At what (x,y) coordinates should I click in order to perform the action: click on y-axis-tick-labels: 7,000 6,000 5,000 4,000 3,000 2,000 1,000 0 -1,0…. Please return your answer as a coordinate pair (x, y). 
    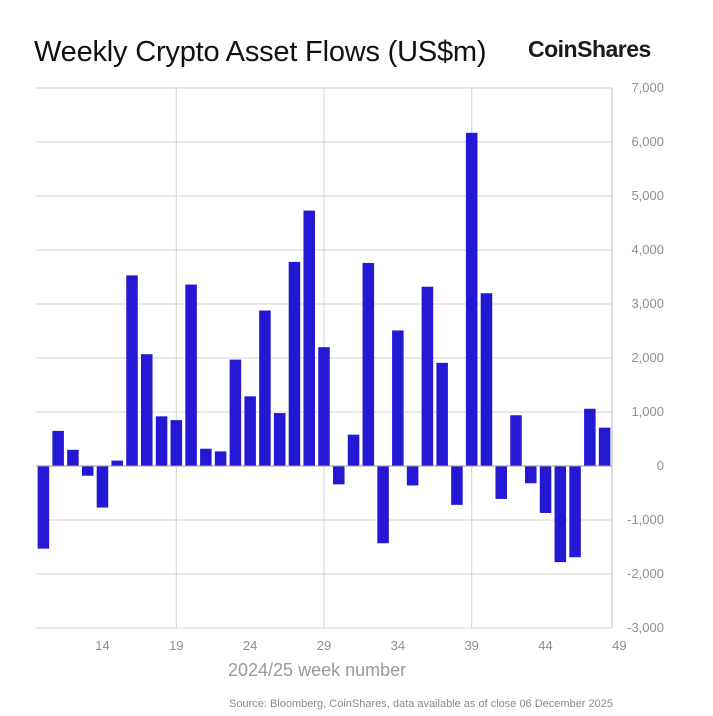
    Looking at the image, I should click on (645, 357).